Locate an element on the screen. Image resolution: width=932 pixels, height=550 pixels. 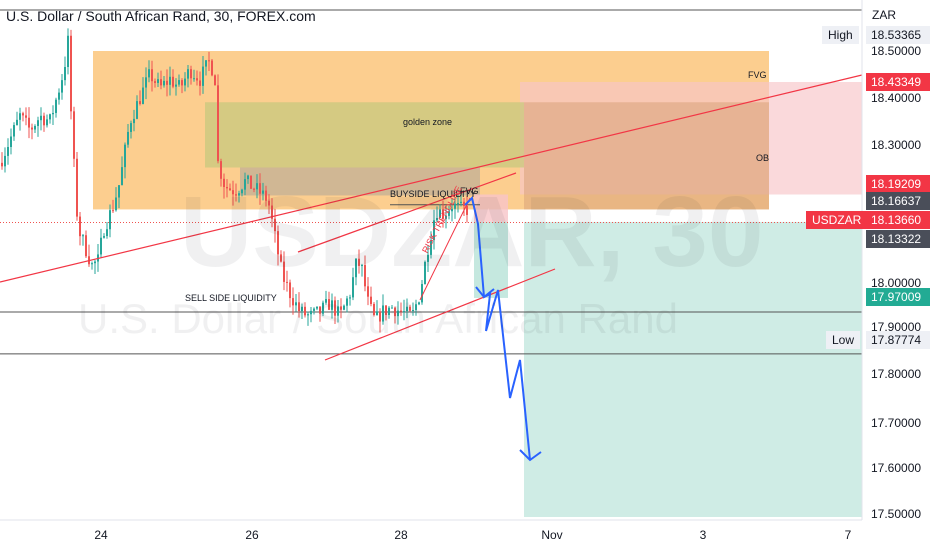
ob-label: OB is located at coordinates (763, 158).